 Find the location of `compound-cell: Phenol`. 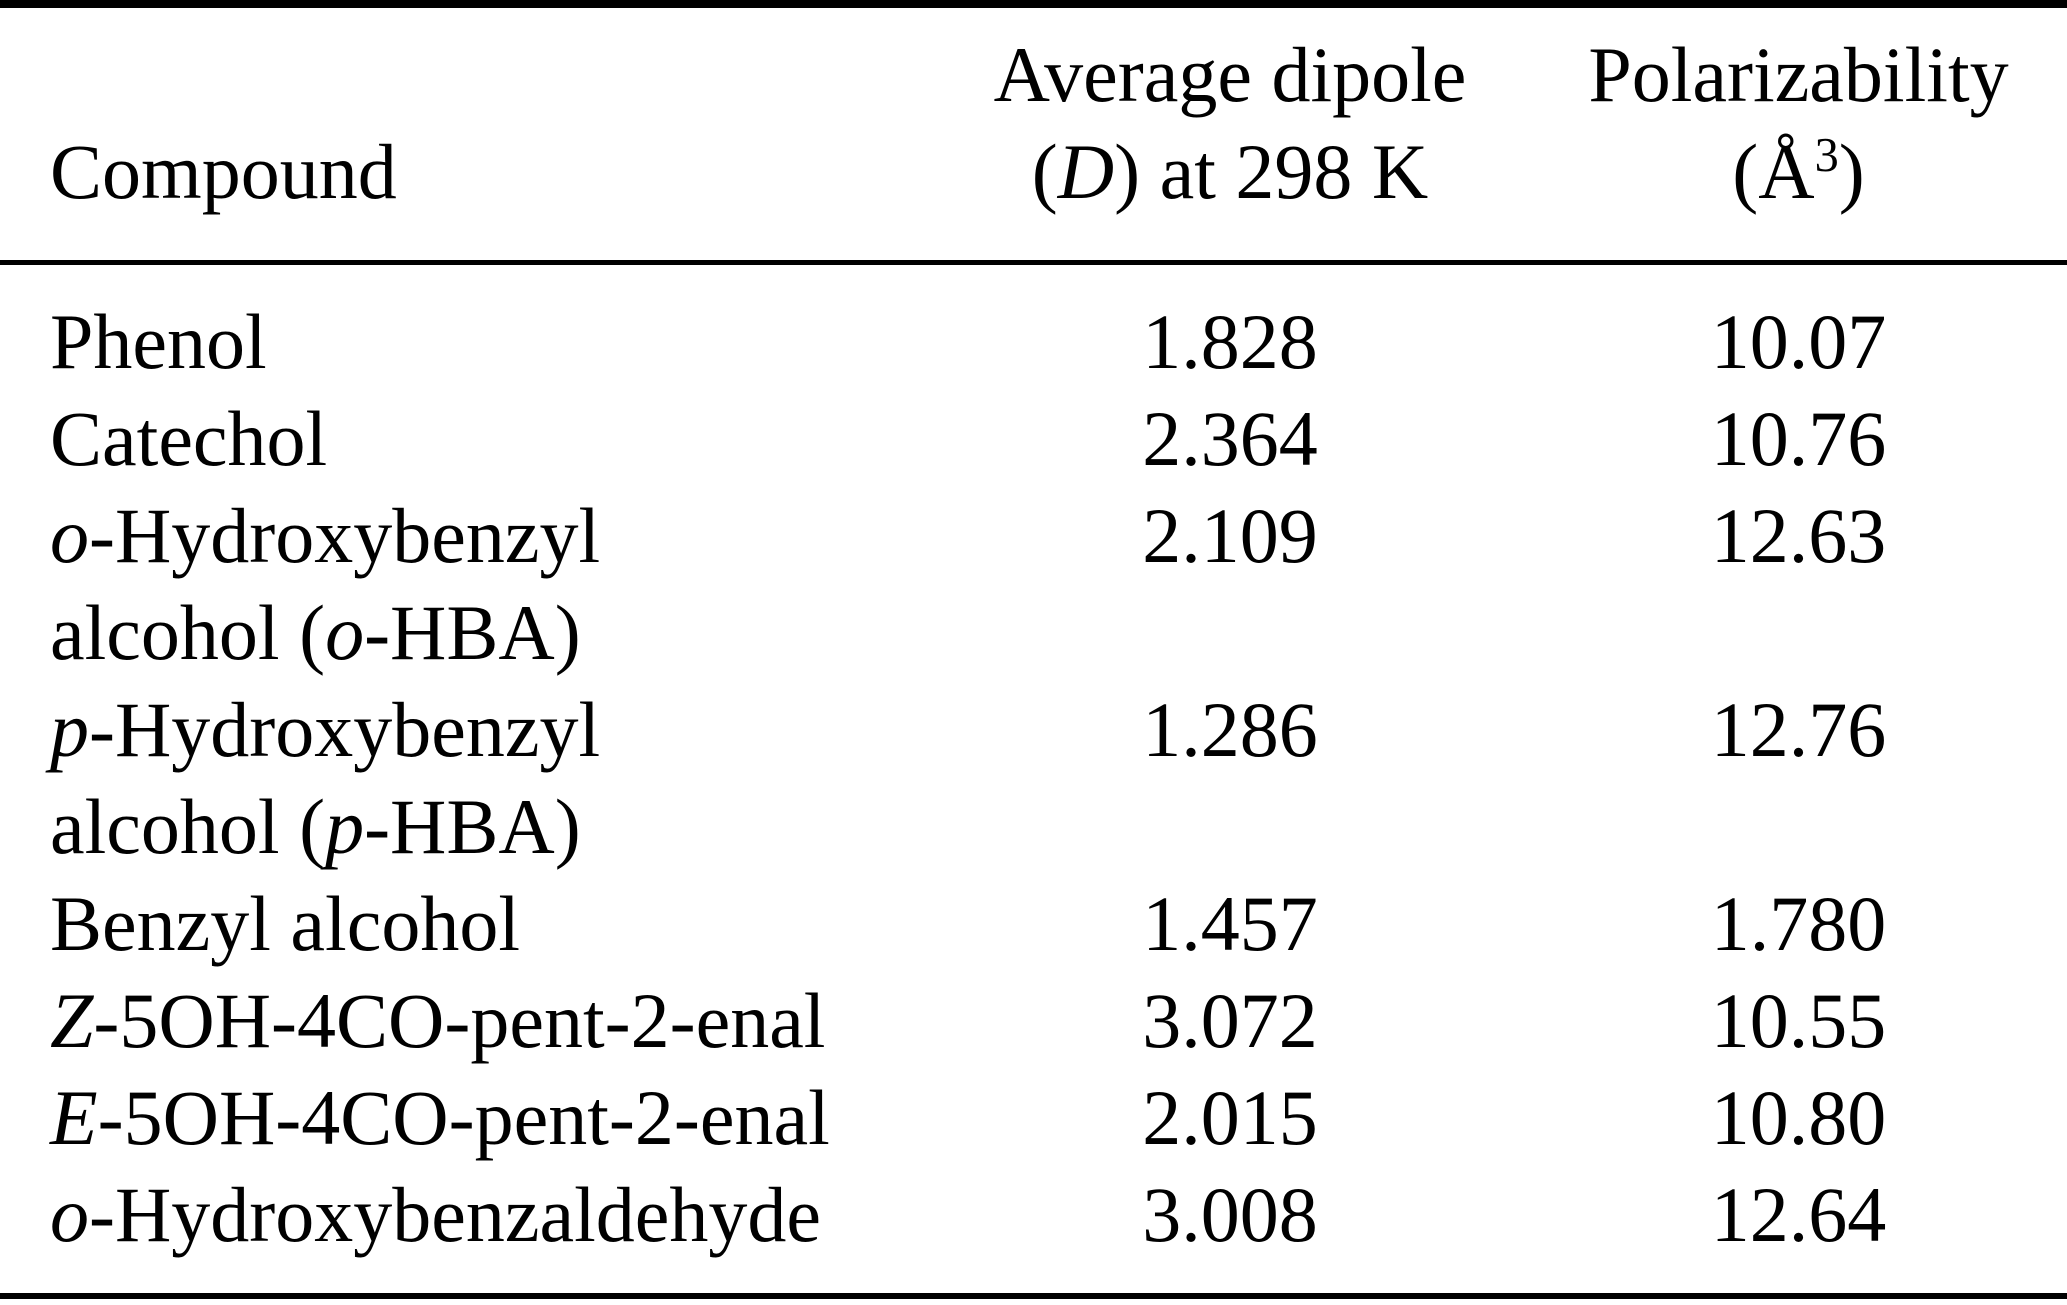

compound-cell: Phenol is located at coordinates (495, 341).